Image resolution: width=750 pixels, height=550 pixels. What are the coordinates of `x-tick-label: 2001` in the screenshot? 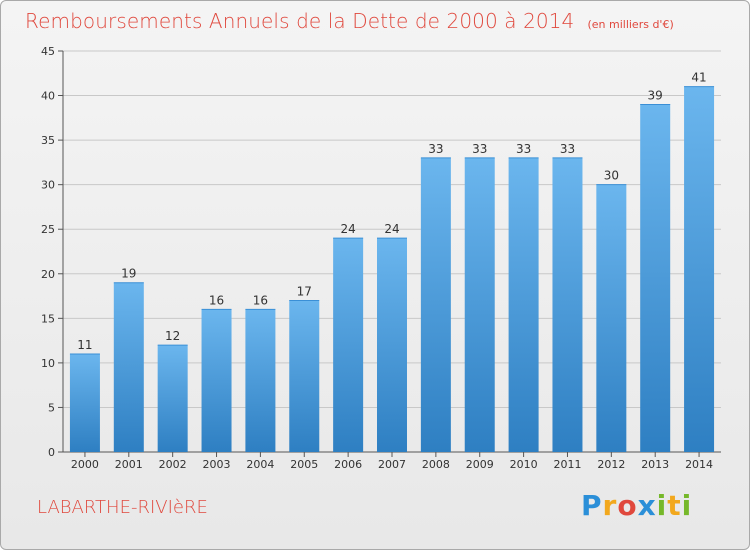 It's located at (129, 464).